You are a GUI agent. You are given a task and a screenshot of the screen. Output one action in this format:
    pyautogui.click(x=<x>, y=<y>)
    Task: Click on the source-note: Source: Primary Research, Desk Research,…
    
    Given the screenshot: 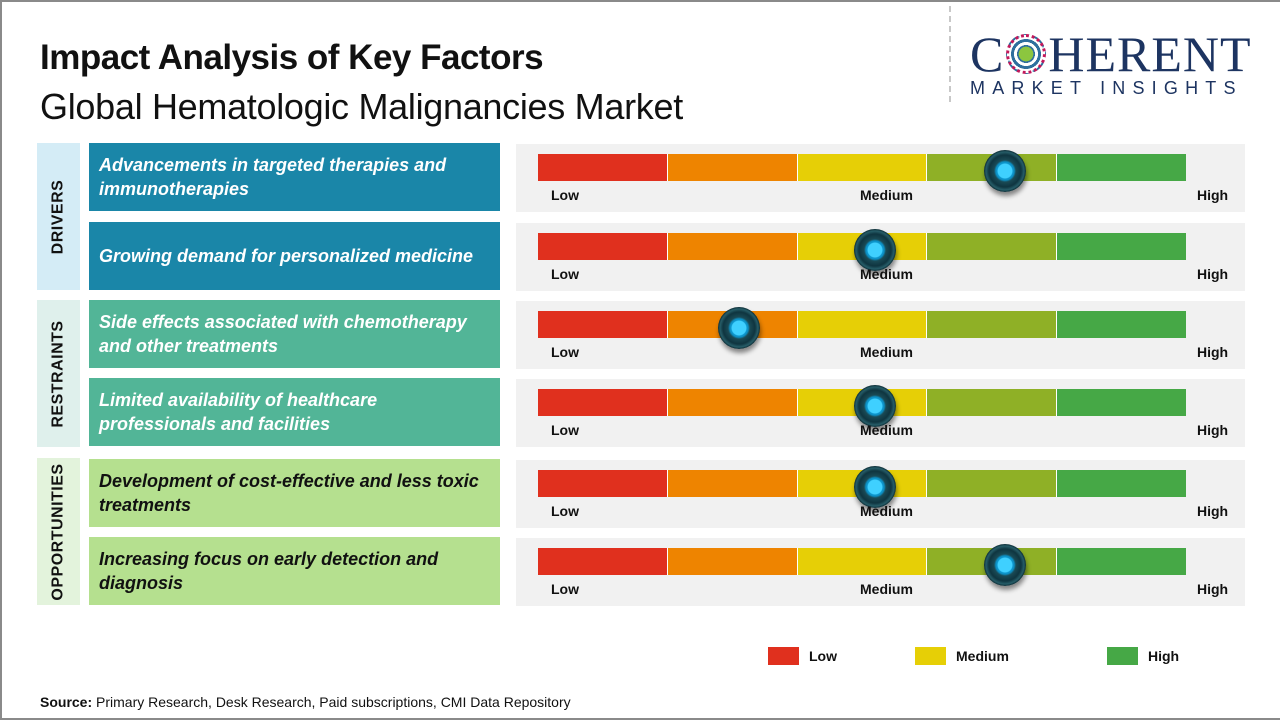 What is the action you would take?
    pyautogui.click(x=305, y=702)
    